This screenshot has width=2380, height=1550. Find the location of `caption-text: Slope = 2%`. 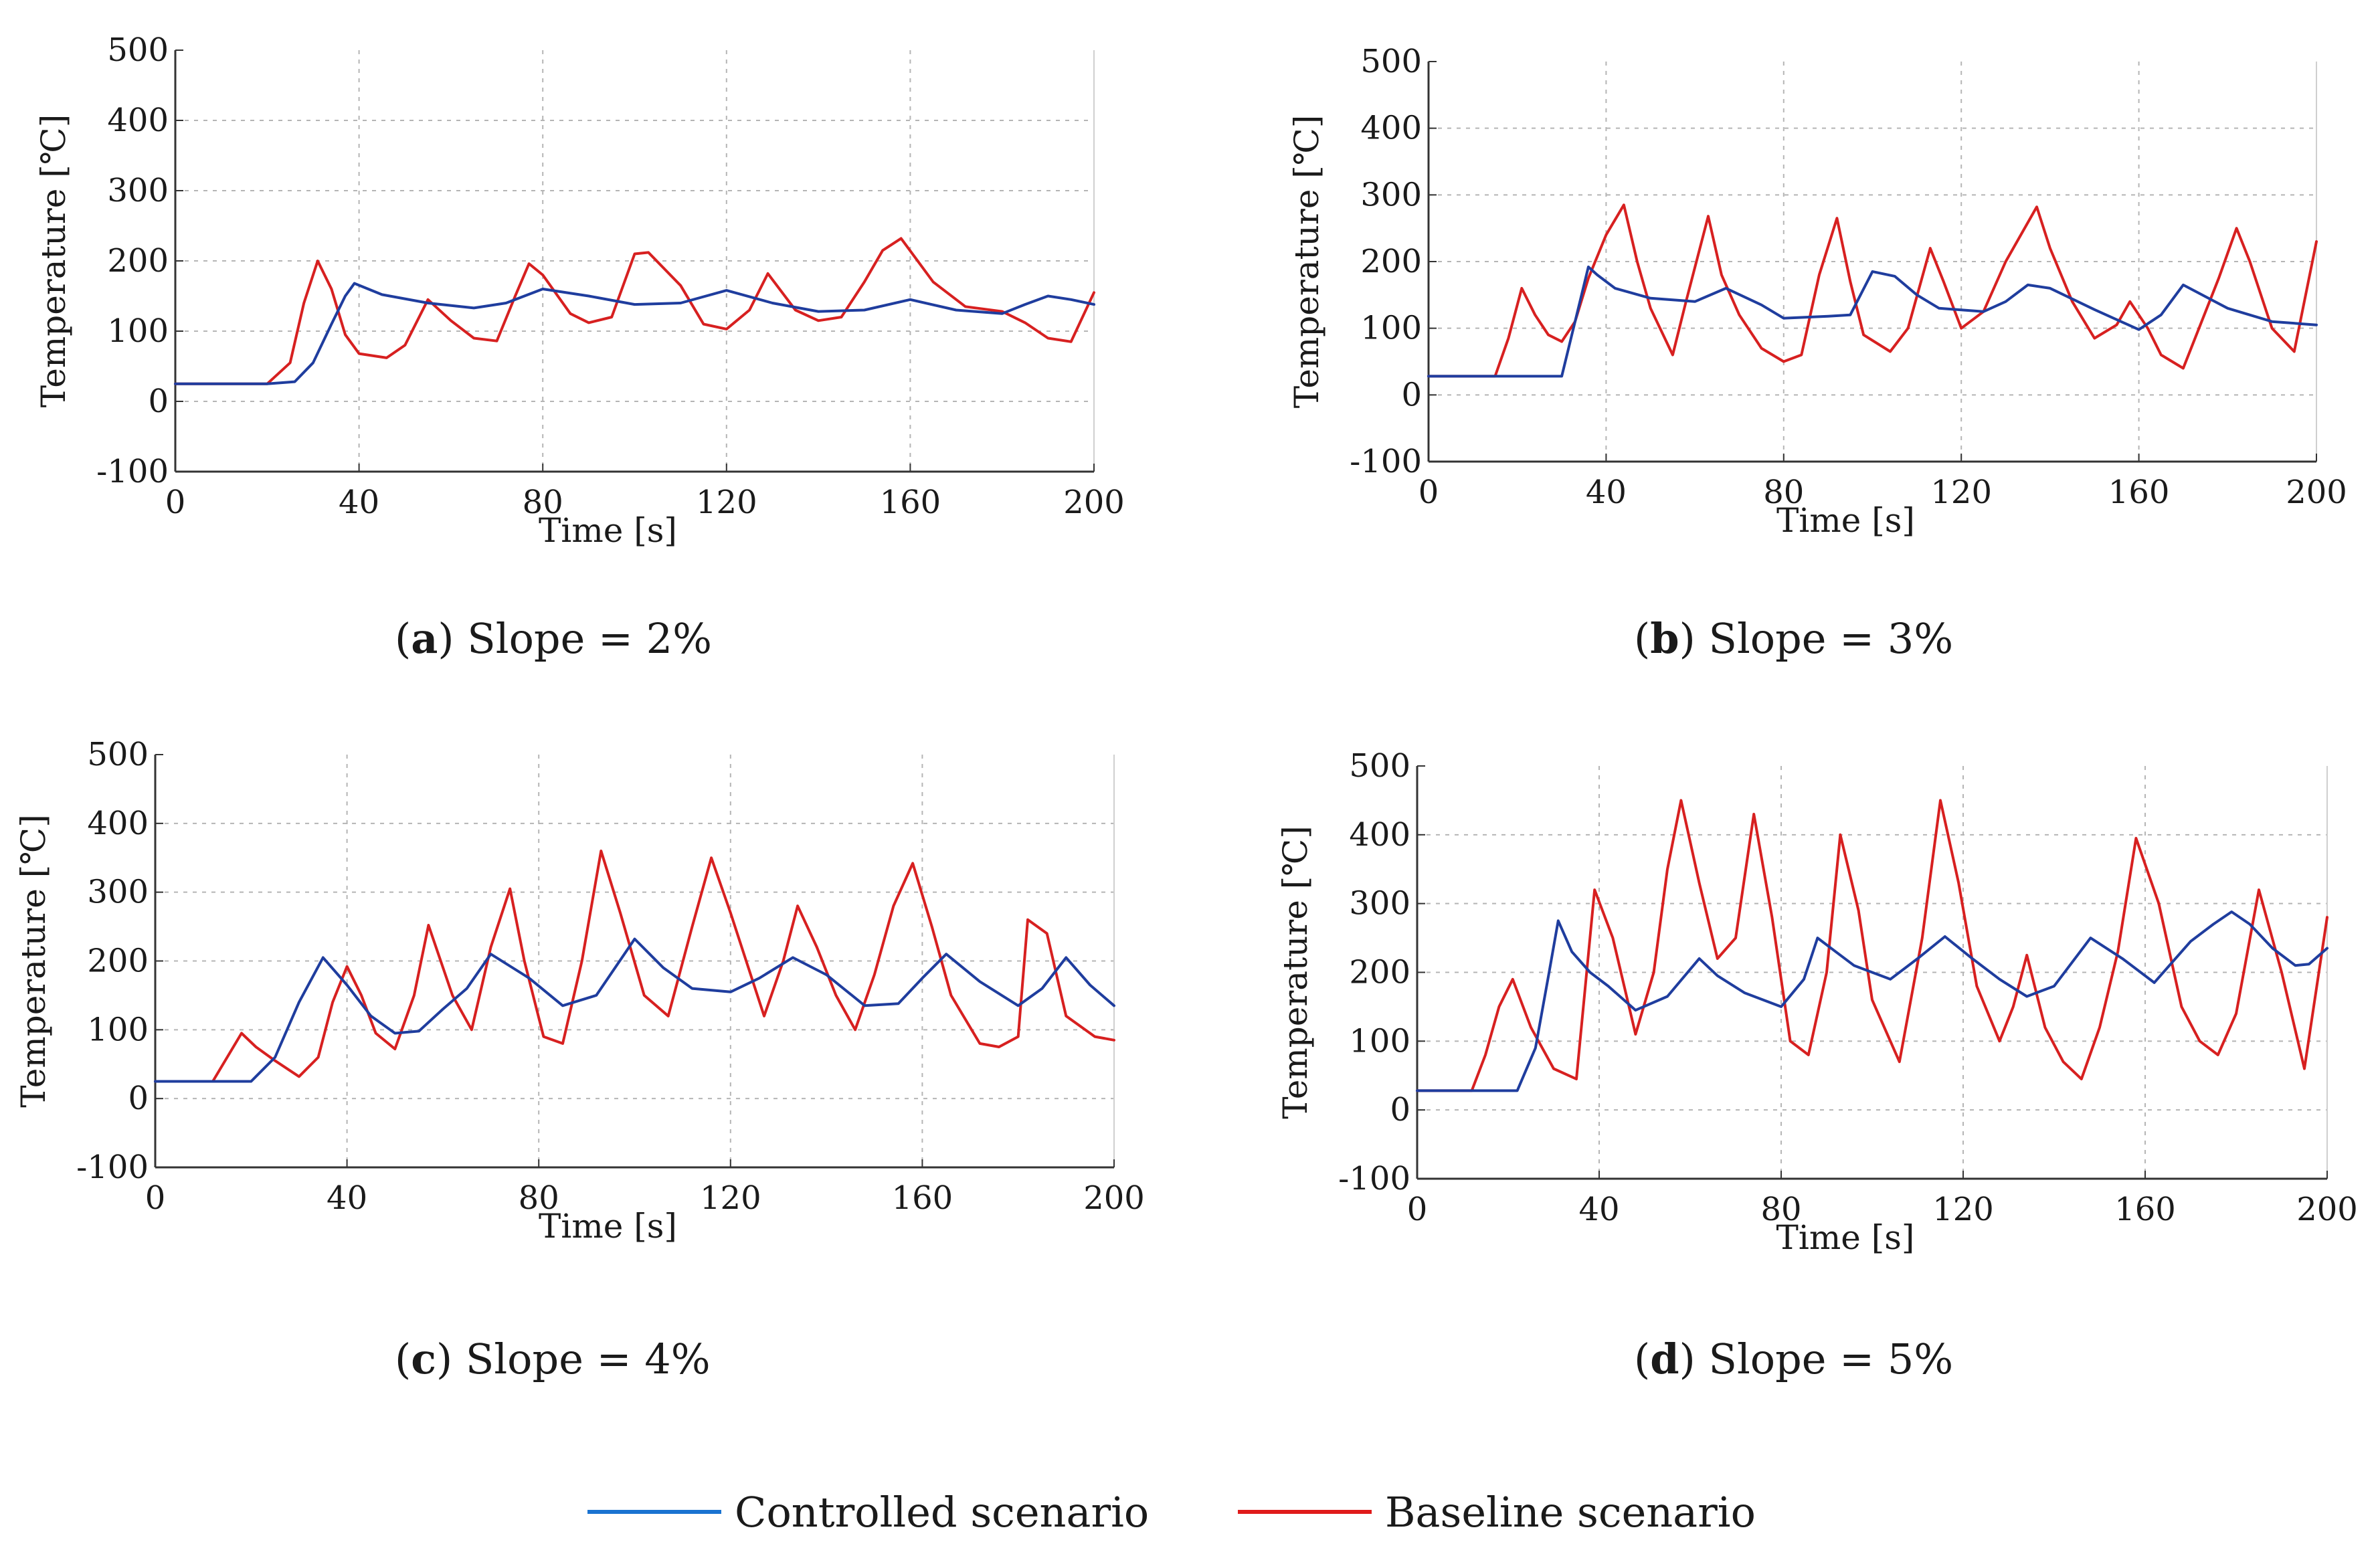

caption-text: Slope = 2% is located at coordinates (590, 638).